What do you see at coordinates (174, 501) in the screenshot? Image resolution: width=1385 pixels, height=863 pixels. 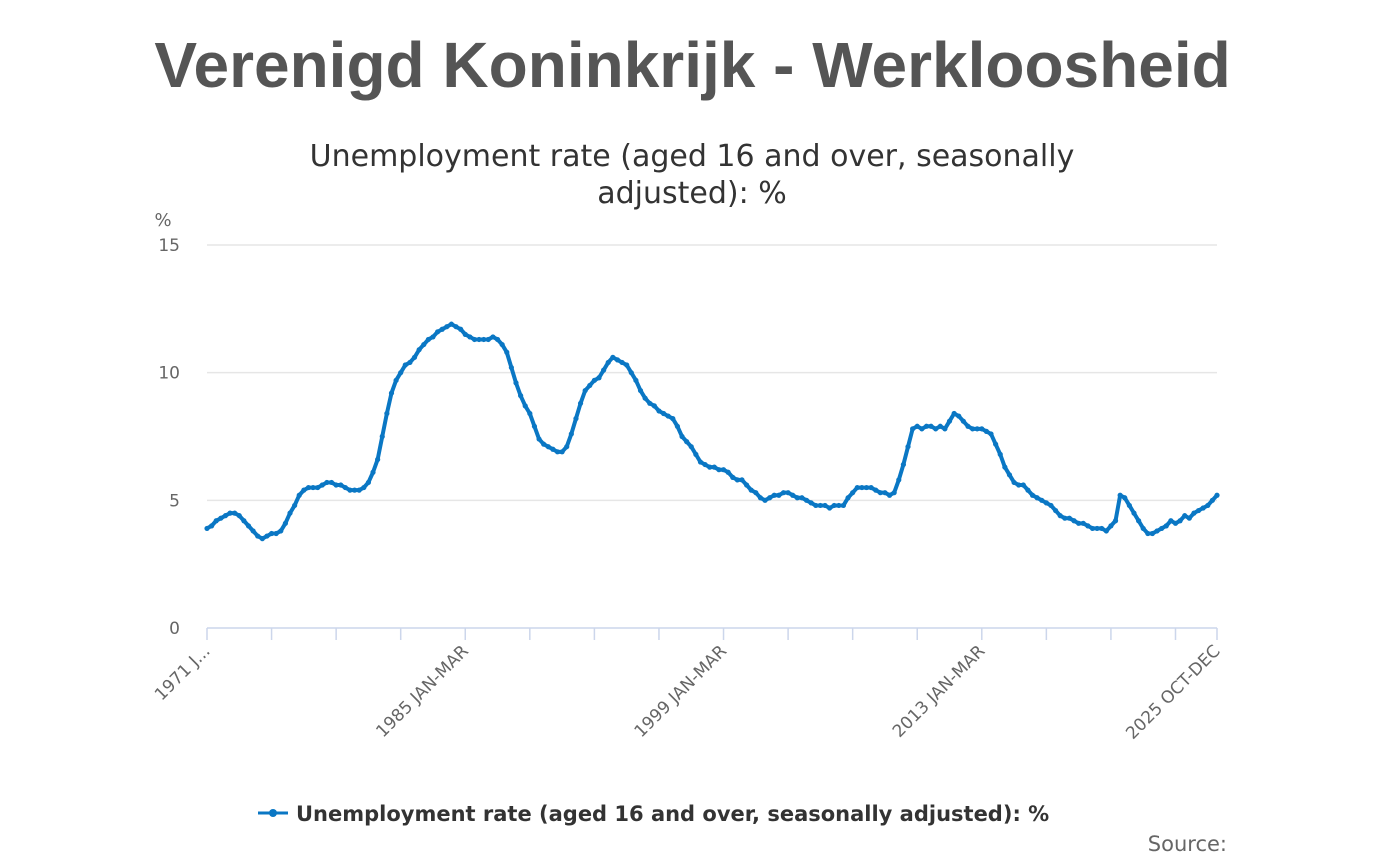 I see `y-tick-label: 5` at bounding box center [174, 501].